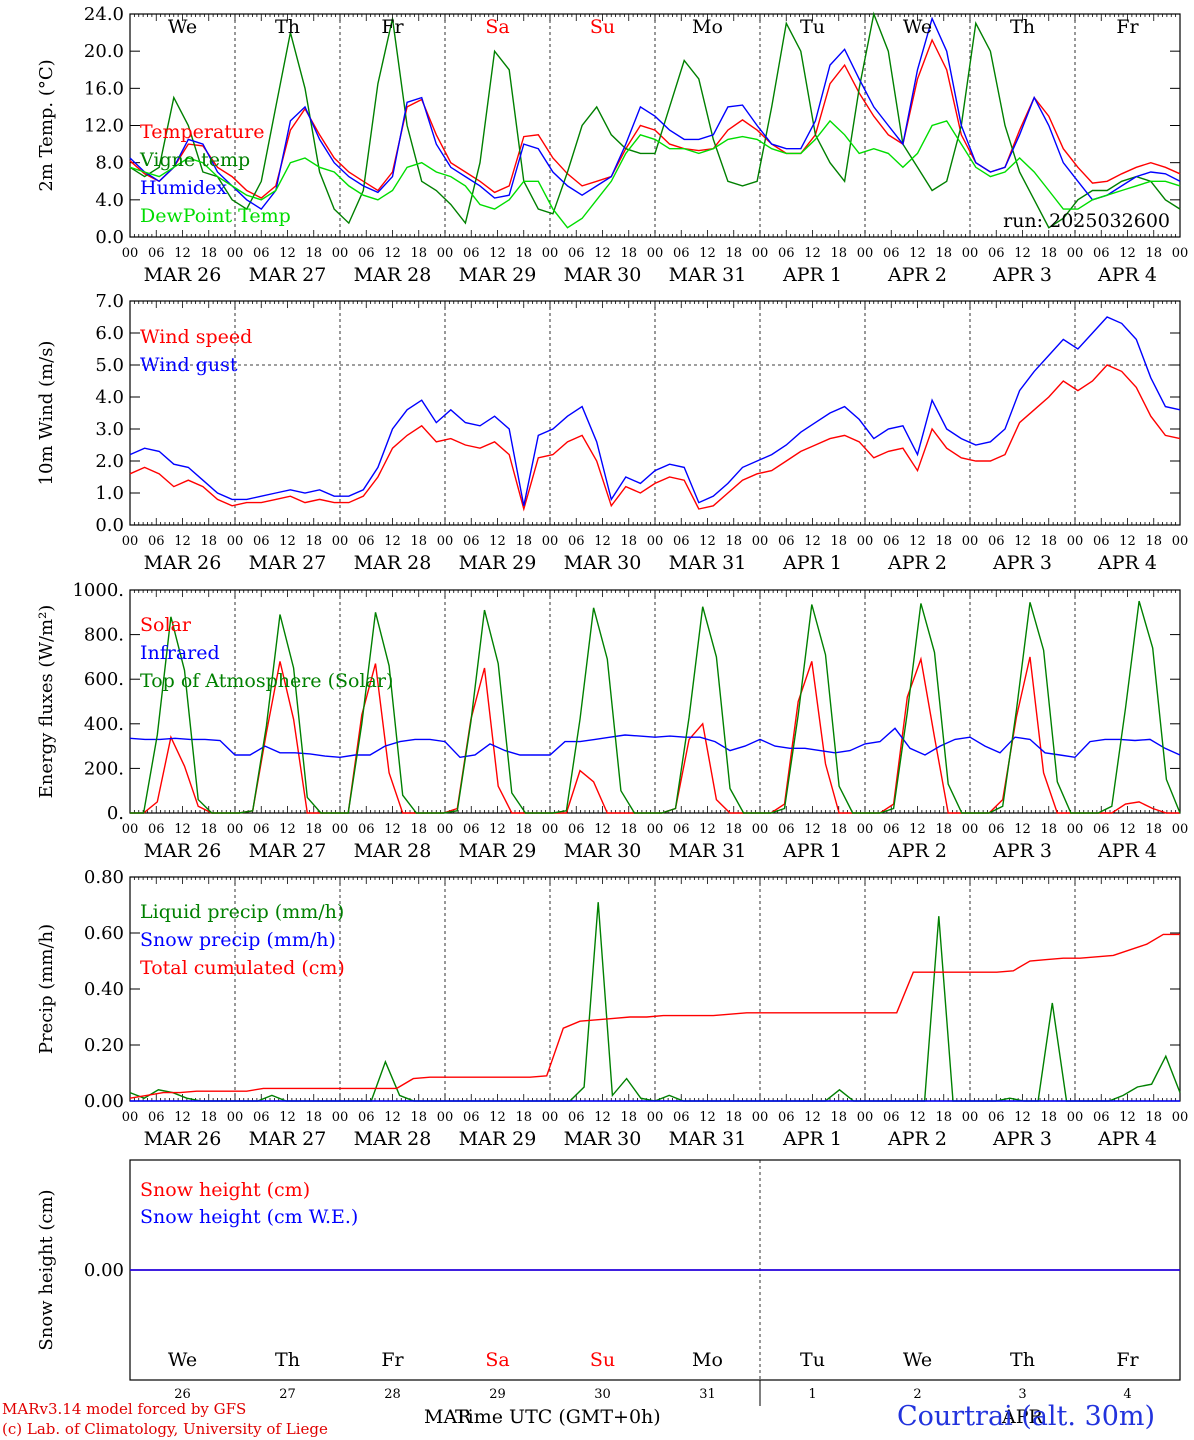 This screenshot has width=1194, height=1440. Describe the element at coordinates (1127, 1394) in the screenshot. I see `day-number-label: 4` at that location.